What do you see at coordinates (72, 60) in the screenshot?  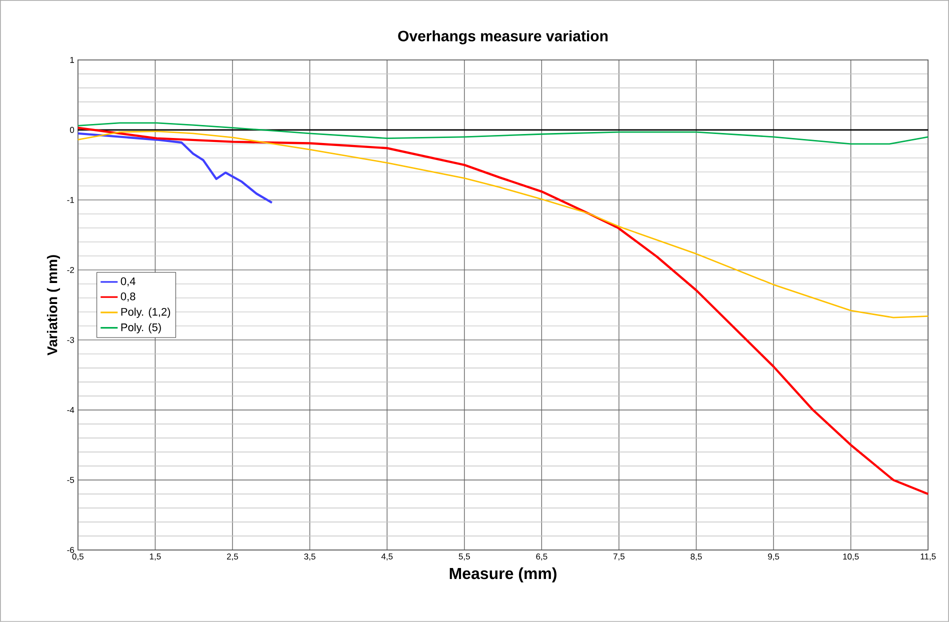 I see `y-tick-label: 1` at bounding box center [72, 60].